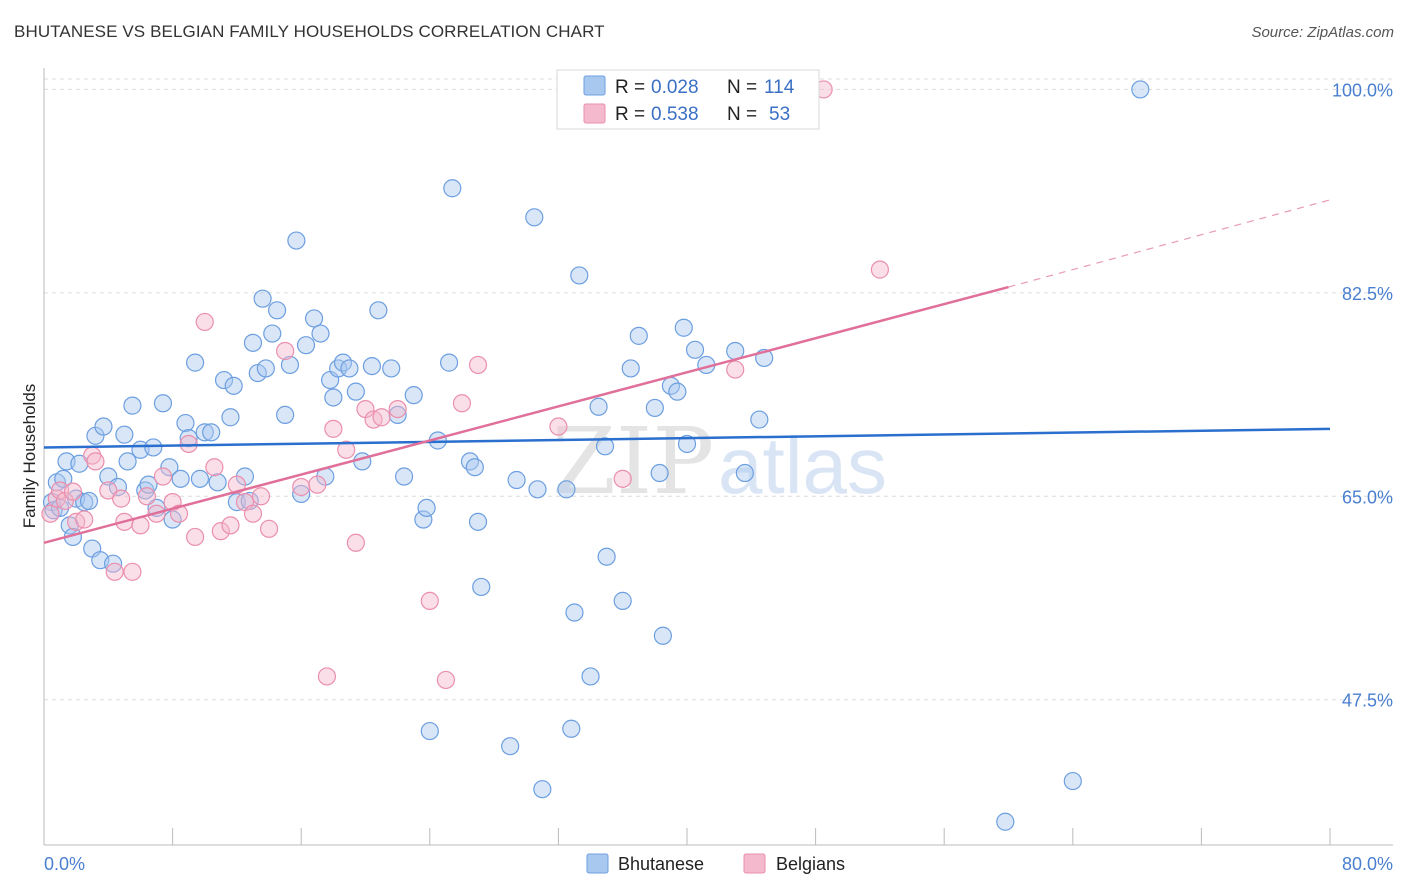 Image resolution: width=1406 pixels, height=892 pixels. What do you see at coordinates (1367, 294) in the screenshot?
I see `y-tick-label-2: 82.5%` at bounding box center [1367, 294].